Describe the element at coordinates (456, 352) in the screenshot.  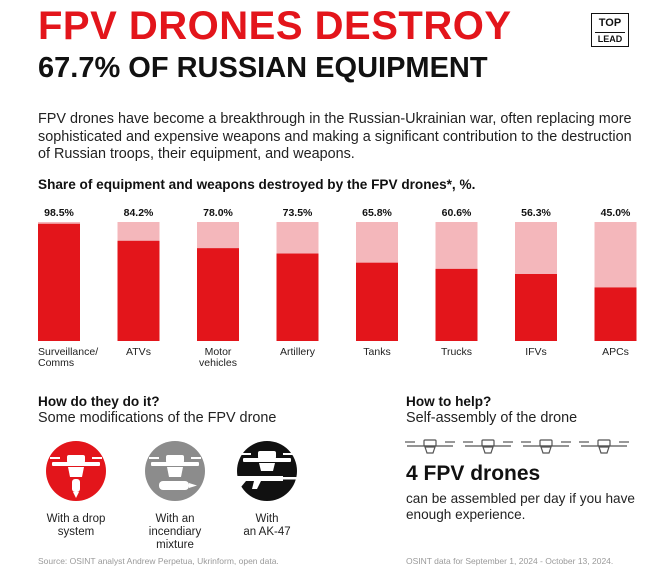
I see `category-label: Trucks` at that location.